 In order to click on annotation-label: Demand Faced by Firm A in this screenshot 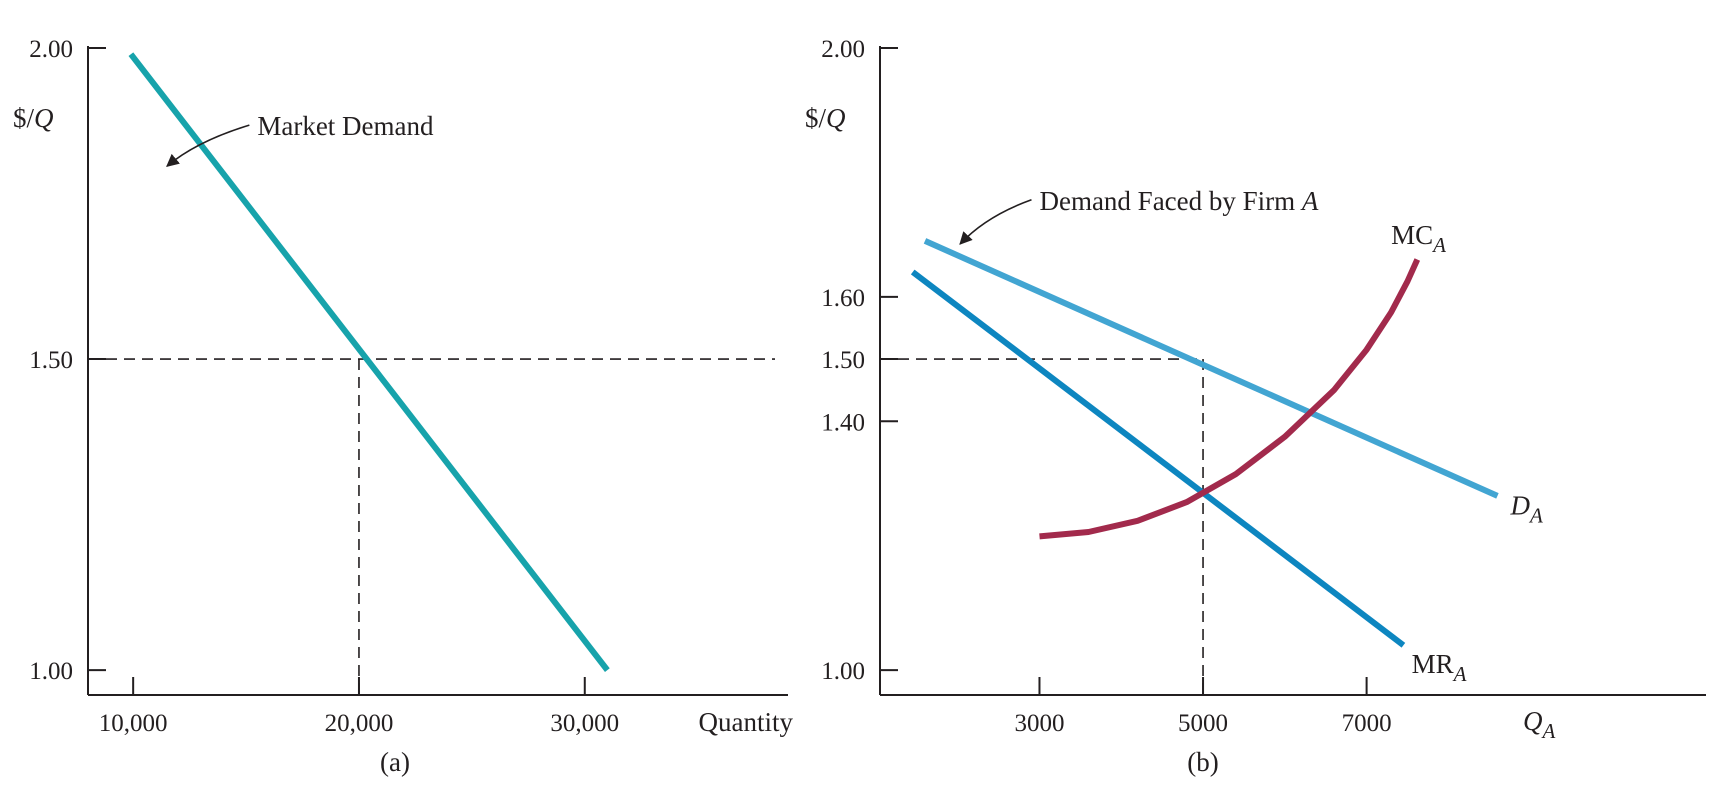, I will do `click(1178, 201)`.